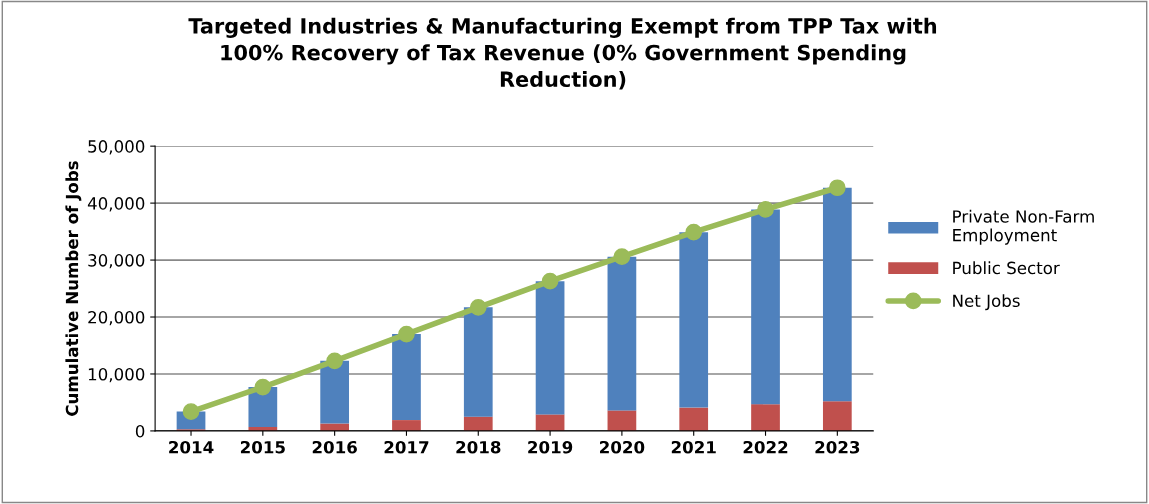 This screenshot has height=504, width=1149. Describe the element at coordinates (622, 447) in the screenshot. I see `x-tick-label: 2020` at that location.